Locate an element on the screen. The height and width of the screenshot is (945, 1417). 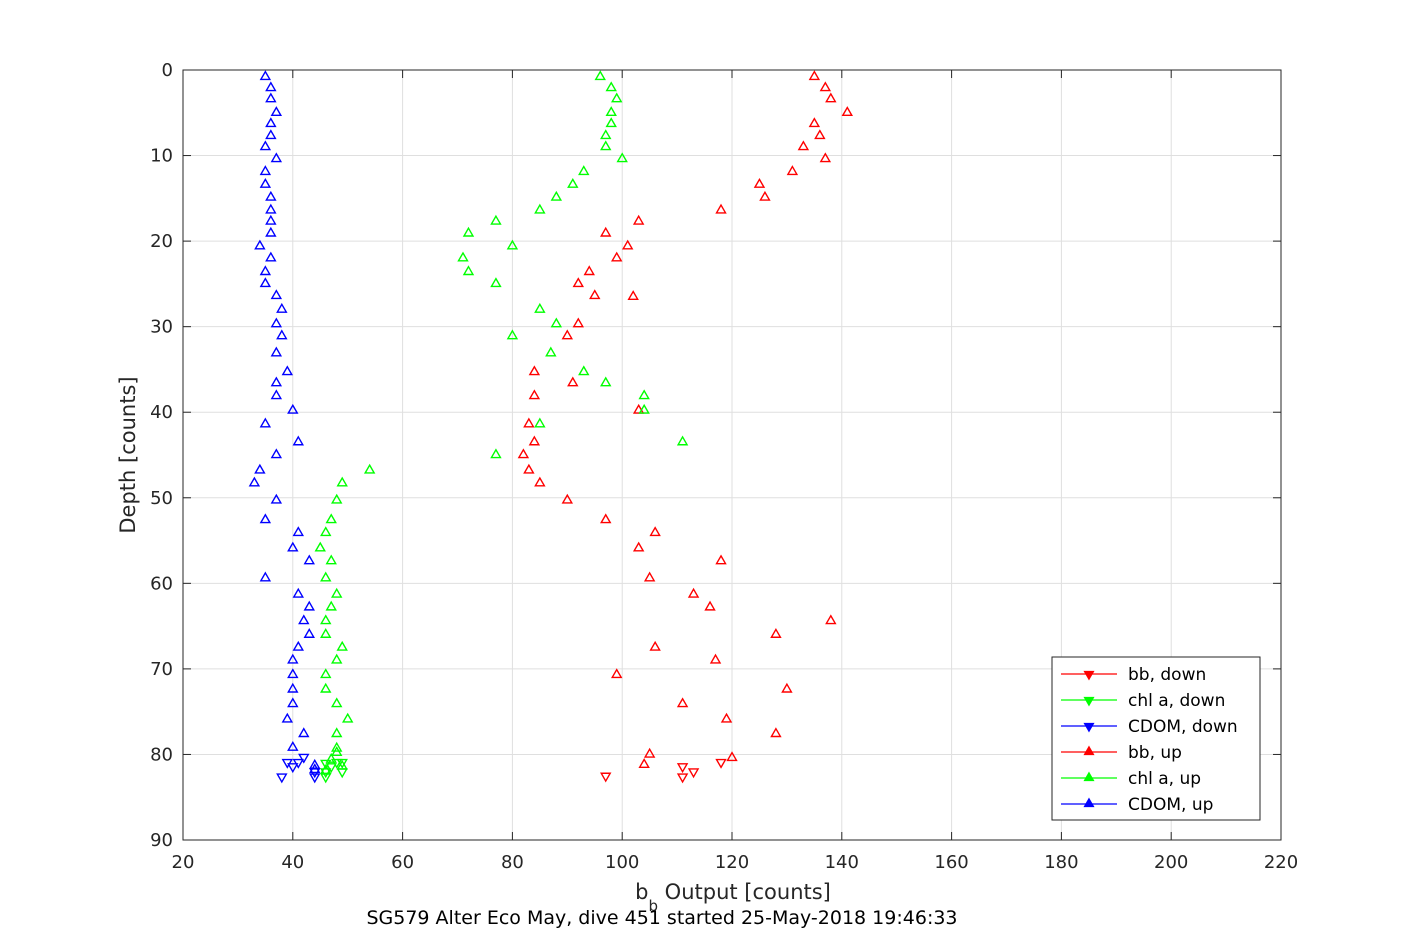
y-tick-label: 20 is located at coordinates (161, 241).